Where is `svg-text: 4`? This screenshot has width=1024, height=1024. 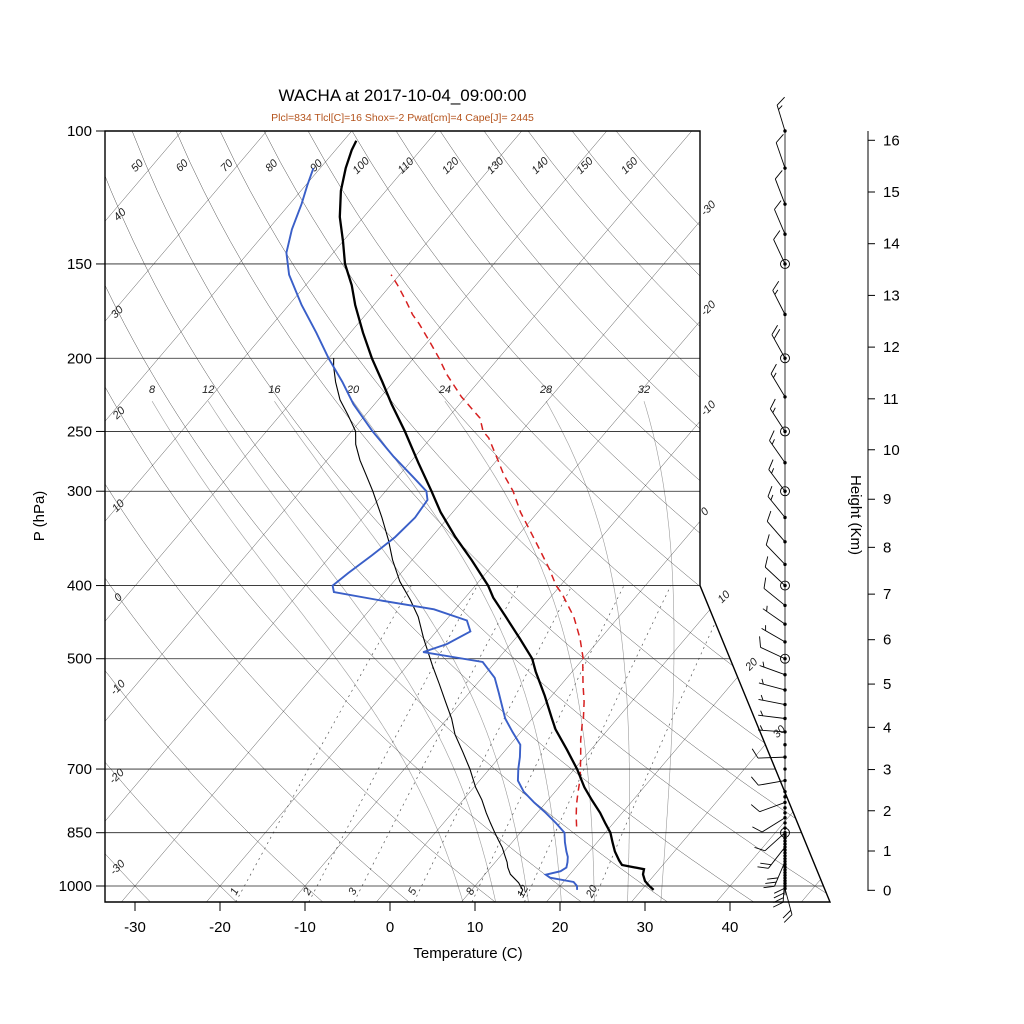
svg-text: 4 is located at coordinates (887, 727).